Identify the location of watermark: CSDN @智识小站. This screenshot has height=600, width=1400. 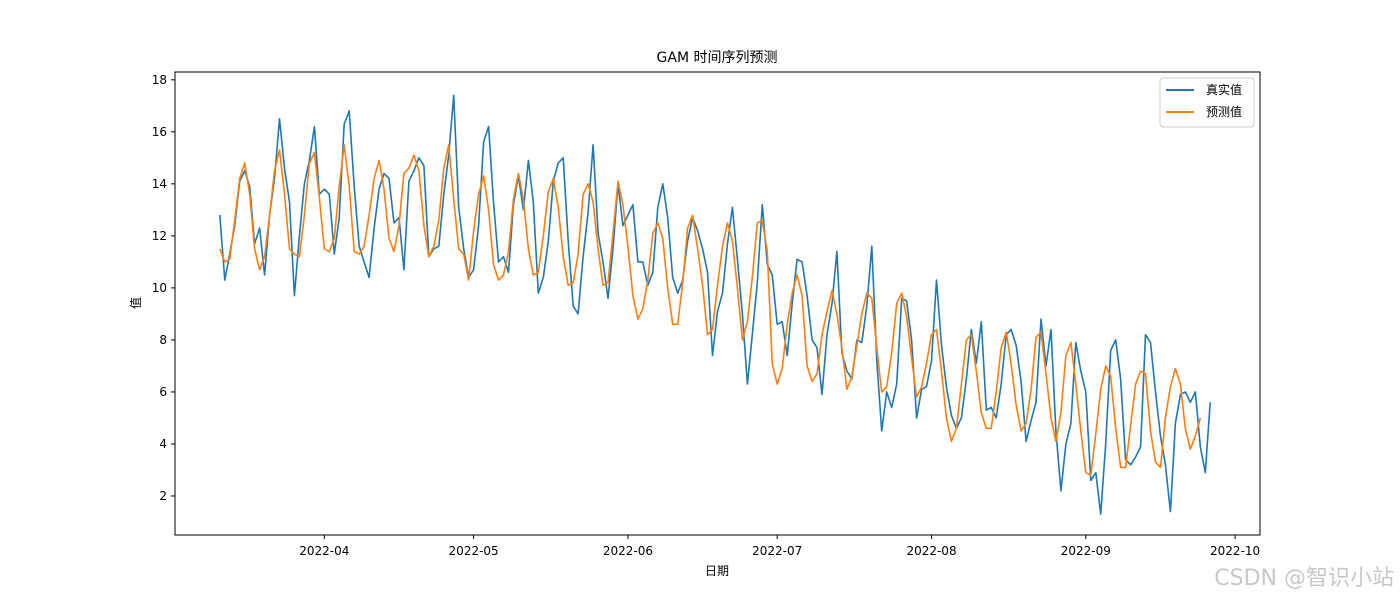
(1304, 578).